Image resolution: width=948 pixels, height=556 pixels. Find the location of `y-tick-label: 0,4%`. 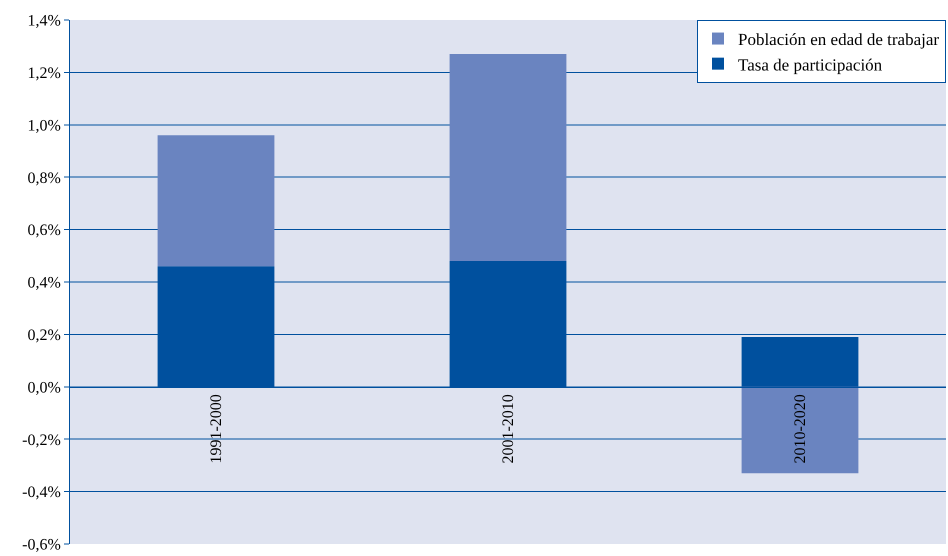

y-tick-label: 0,4% is located at coordinates (44, 283).